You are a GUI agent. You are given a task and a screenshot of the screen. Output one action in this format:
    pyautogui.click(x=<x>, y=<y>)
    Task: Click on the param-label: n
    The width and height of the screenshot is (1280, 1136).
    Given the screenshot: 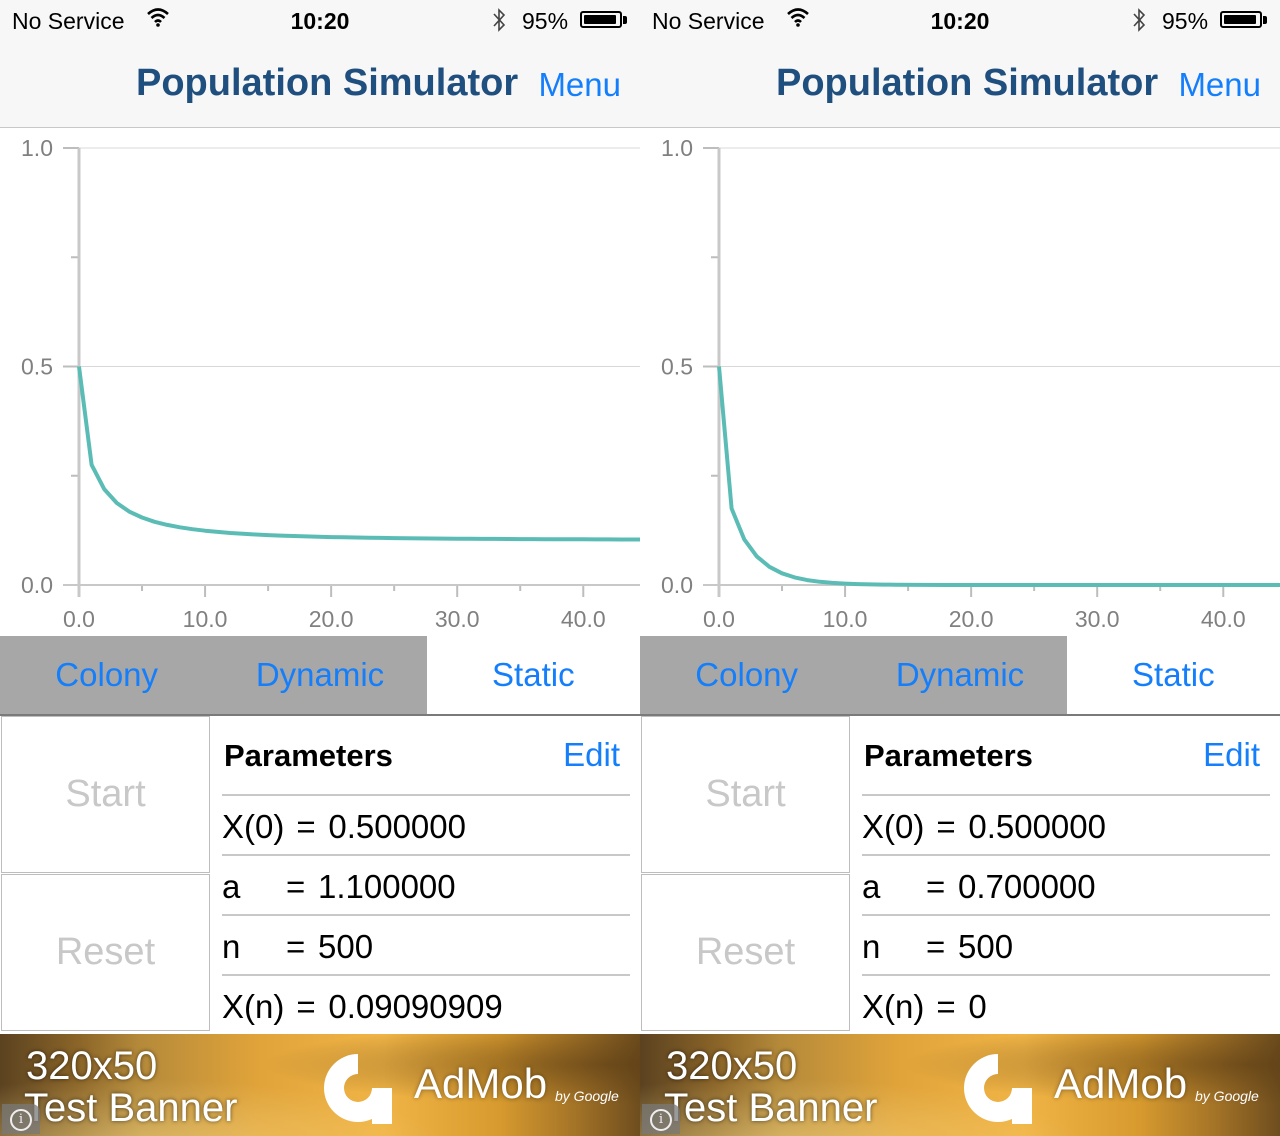 What is the action you would take?
    pyautogui.click(x=871, y=946)
    